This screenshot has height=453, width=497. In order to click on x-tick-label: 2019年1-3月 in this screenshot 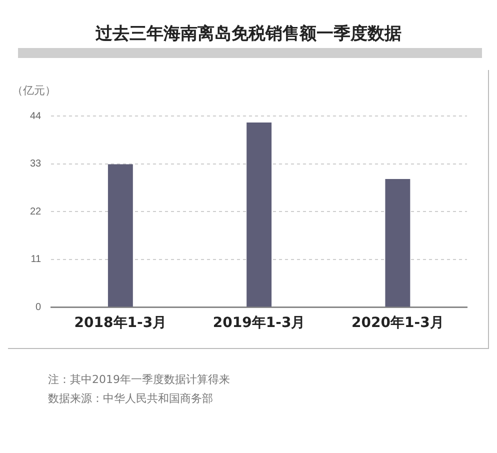, I will do `click(259, 323)`.